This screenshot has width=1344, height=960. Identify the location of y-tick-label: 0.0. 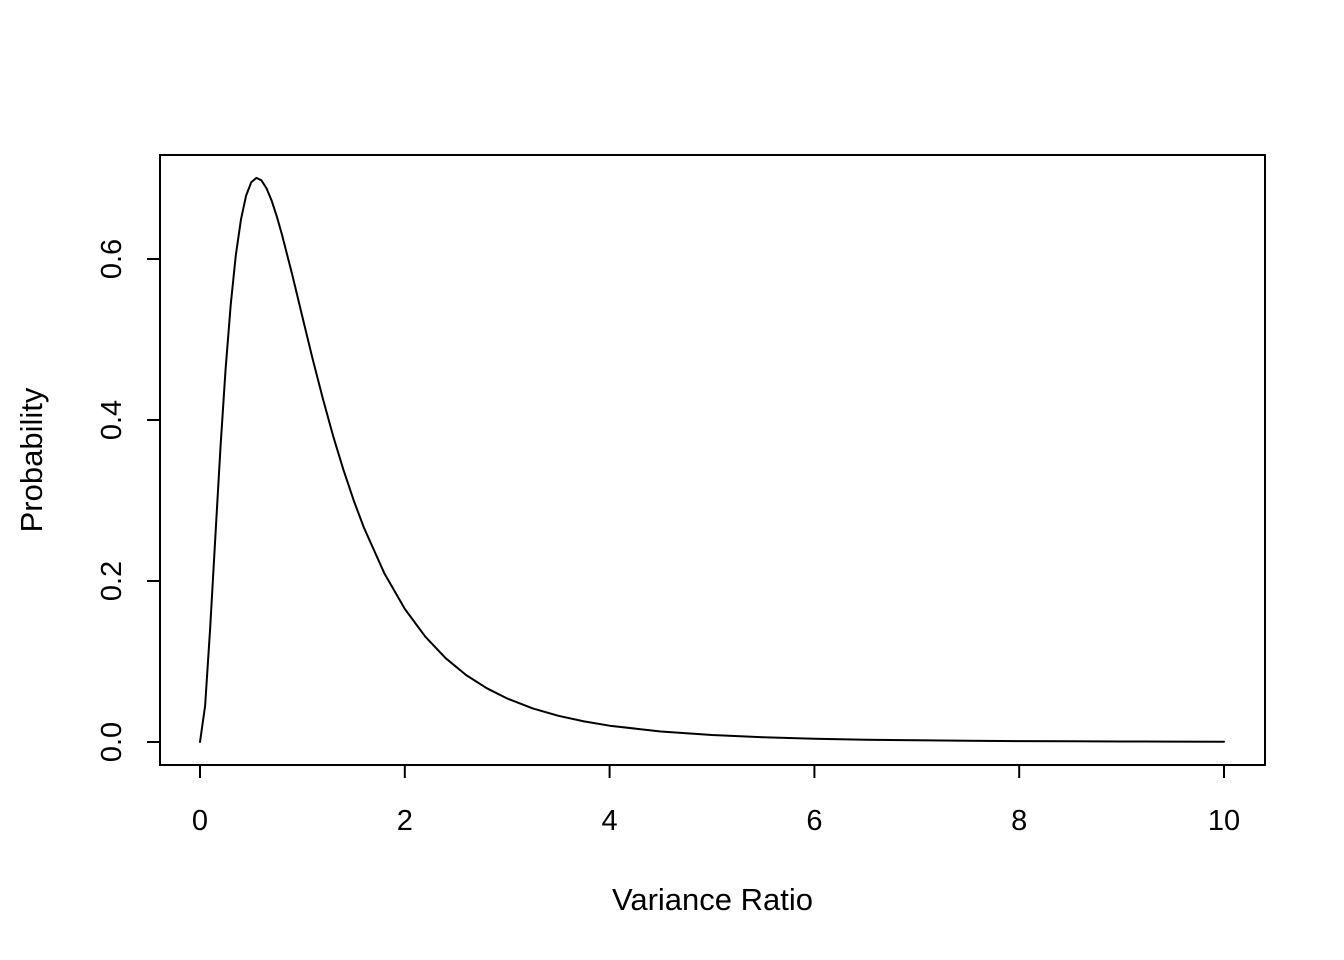
(112, 742).